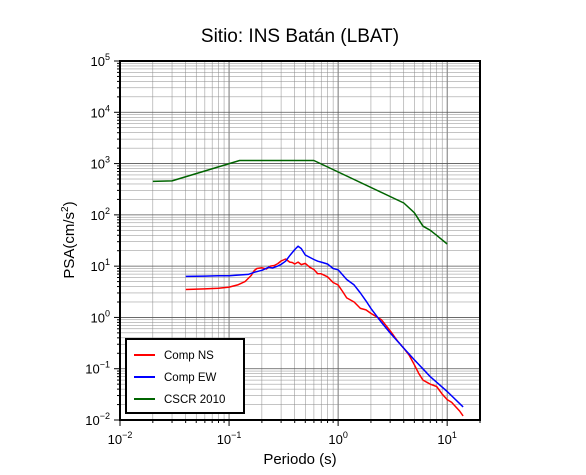 This screenshot has height=475, width=586. I want to click on y-axis-label: PSA(cm/s2), so click(69, 239).